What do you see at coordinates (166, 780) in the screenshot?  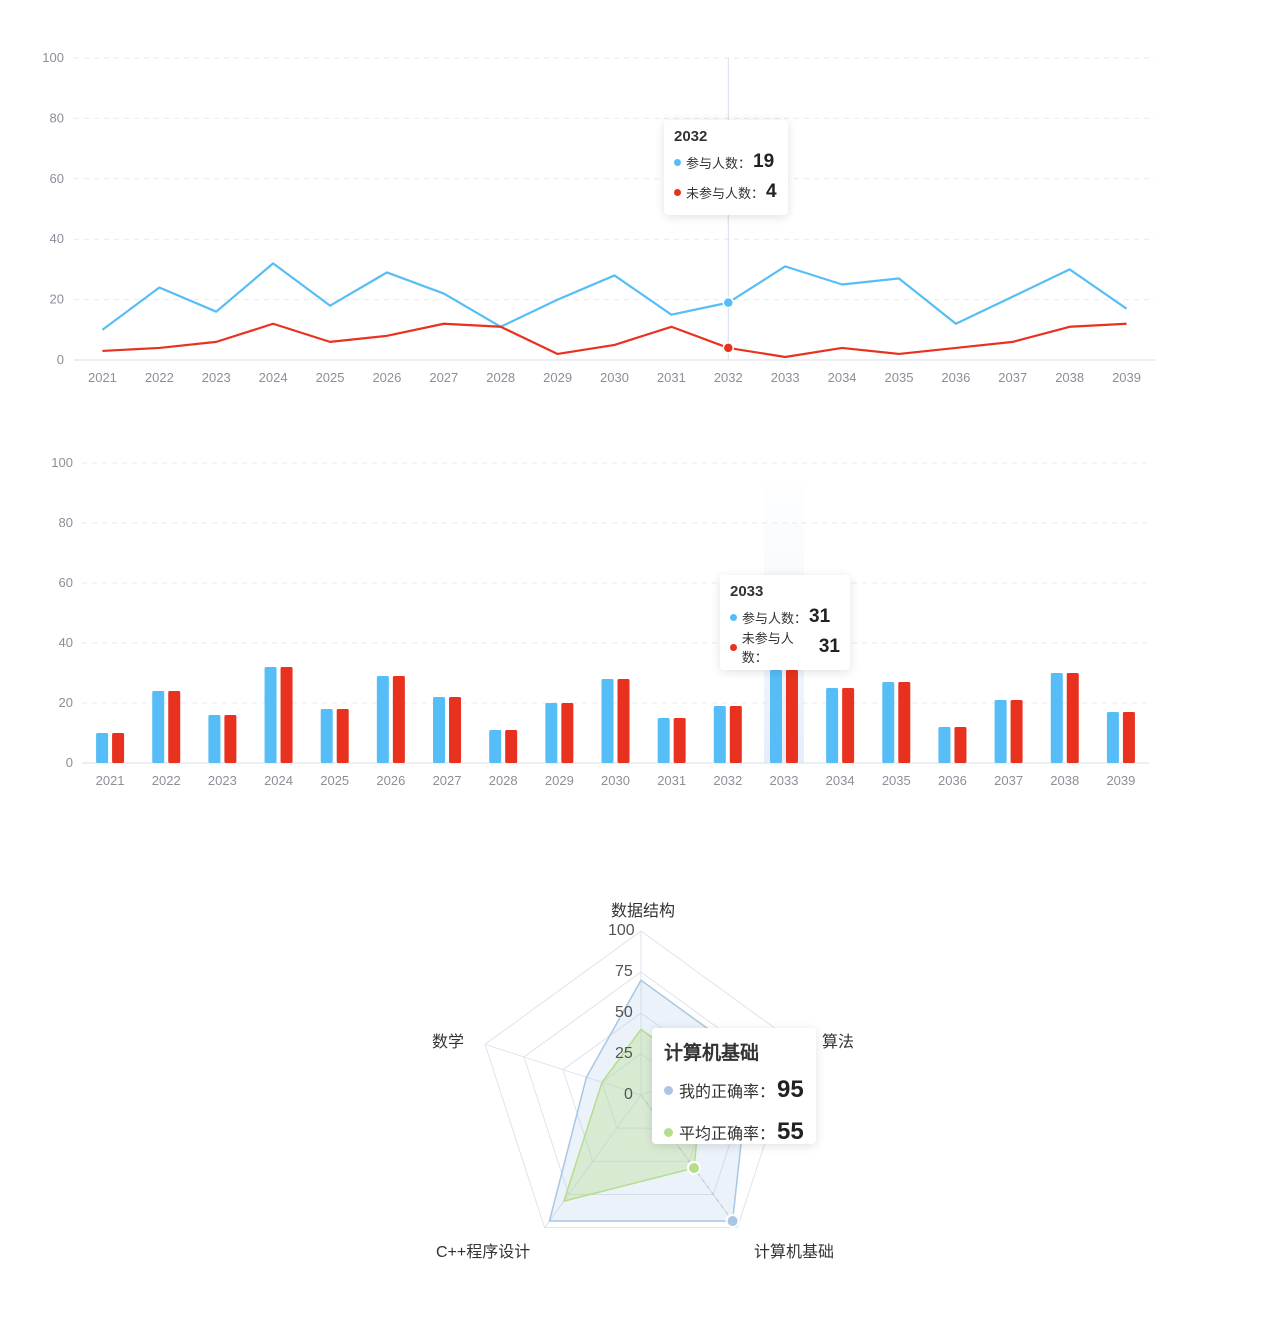 I see `x-tick-label: 2022` at bounding box center [166, 780].